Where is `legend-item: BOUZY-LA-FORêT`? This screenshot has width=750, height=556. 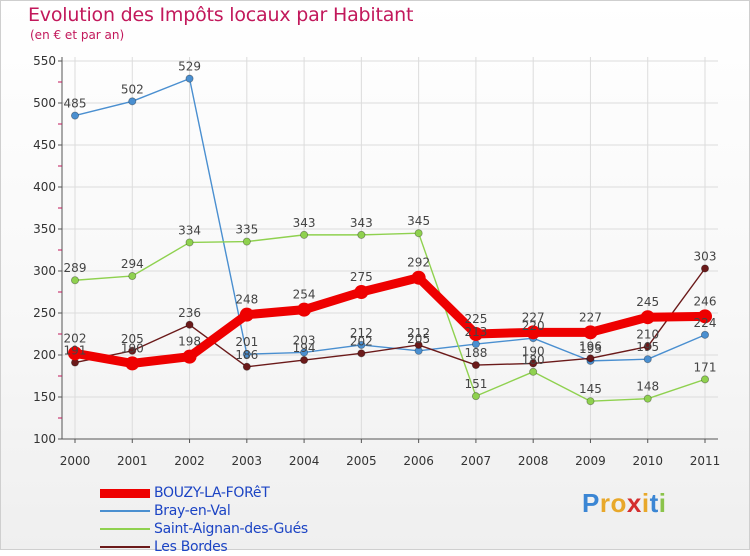
legend-item: BOUZY-LA-FORêT is located at coordinates (250, 493).